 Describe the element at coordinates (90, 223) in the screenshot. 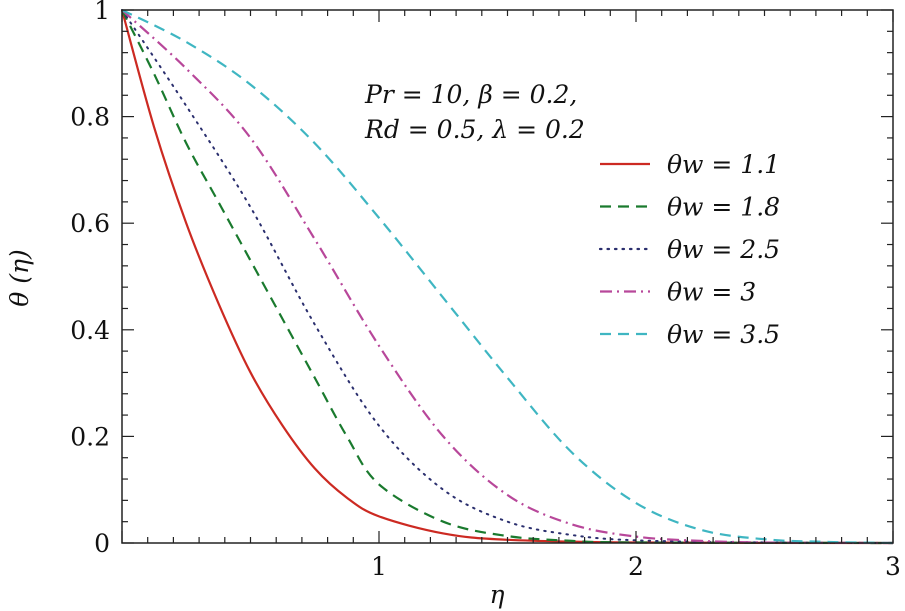

I see `y-tick-label: 0.6` at that location.